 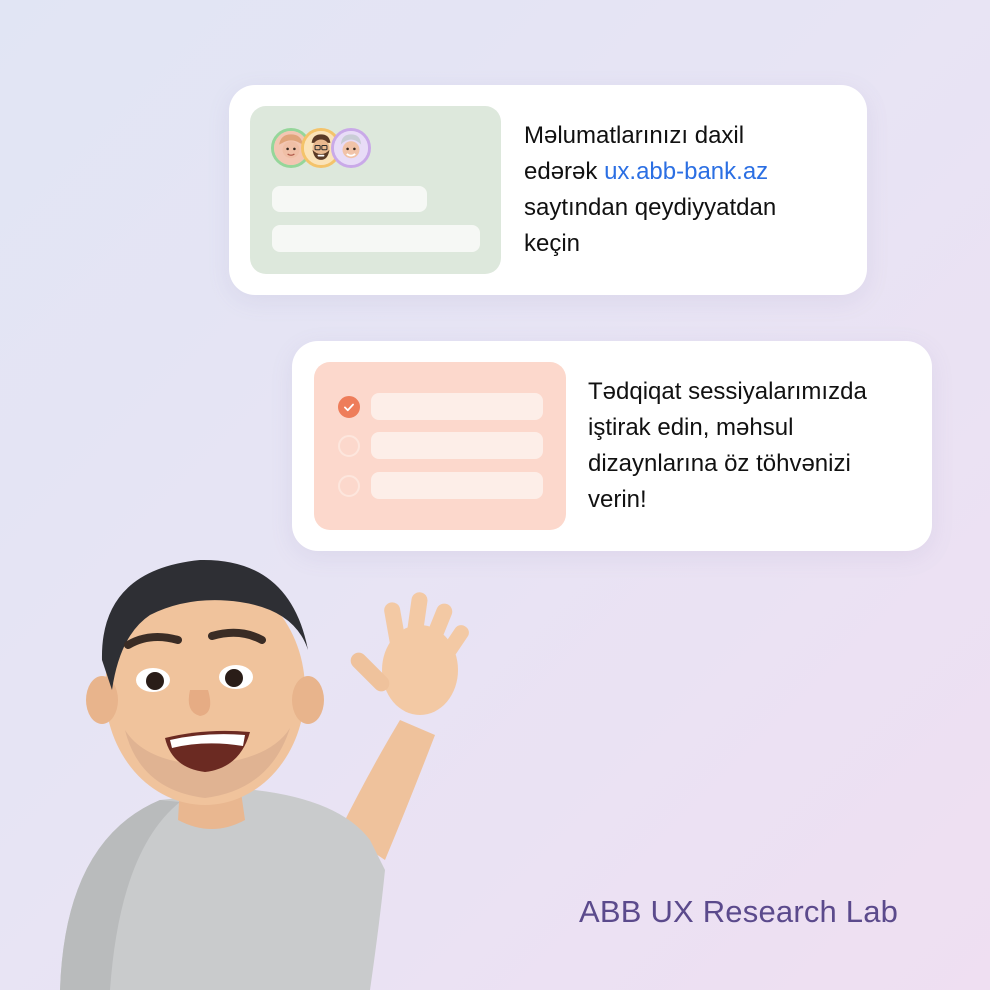 What do you see at coordinates (351, 148) in the screenshot?
I see `memoji-avatar-grey-hair-icon` at bounding box center [351, 148].